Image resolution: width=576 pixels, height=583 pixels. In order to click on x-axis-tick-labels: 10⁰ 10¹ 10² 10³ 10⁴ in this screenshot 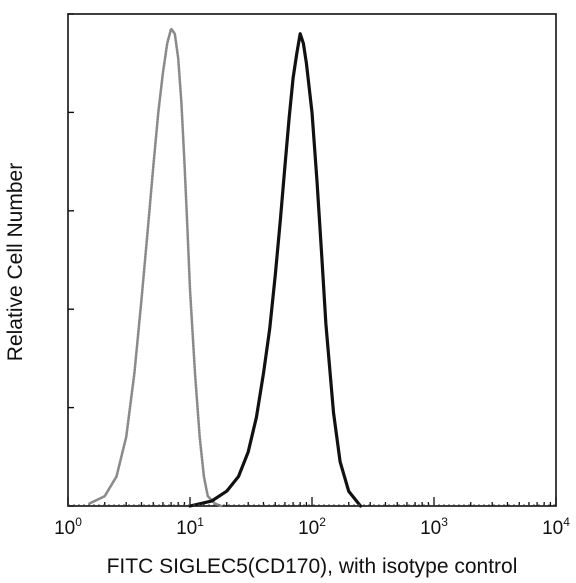, I will do `click(312, 527)`.